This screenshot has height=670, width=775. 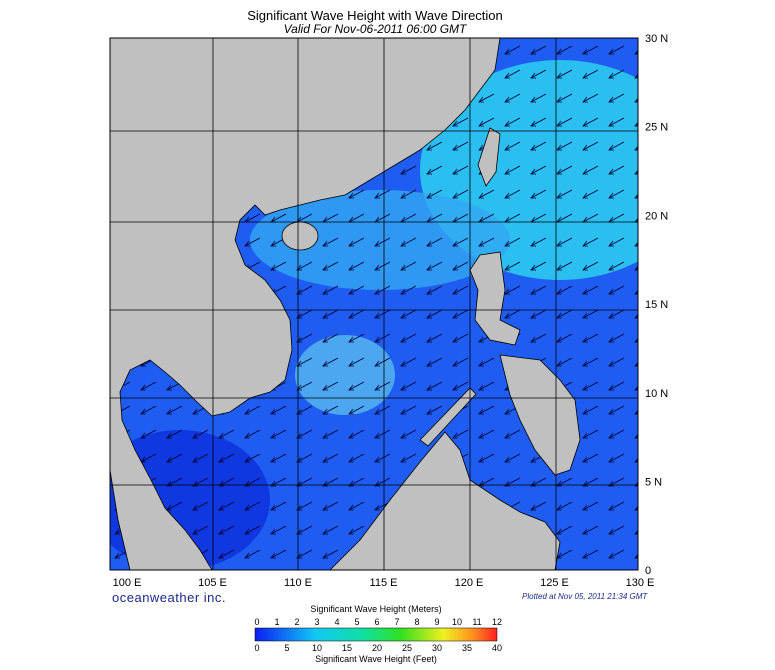 I want to click on lon-label: 130 E, so click(x=640, y=583).